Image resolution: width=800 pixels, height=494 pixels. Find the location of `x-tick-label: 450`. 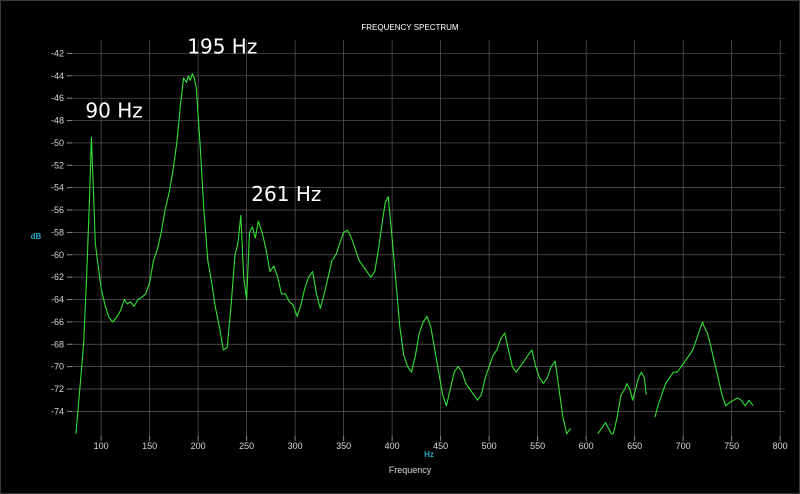

x-tick-label: 450 is located at coordinates (440, 446).